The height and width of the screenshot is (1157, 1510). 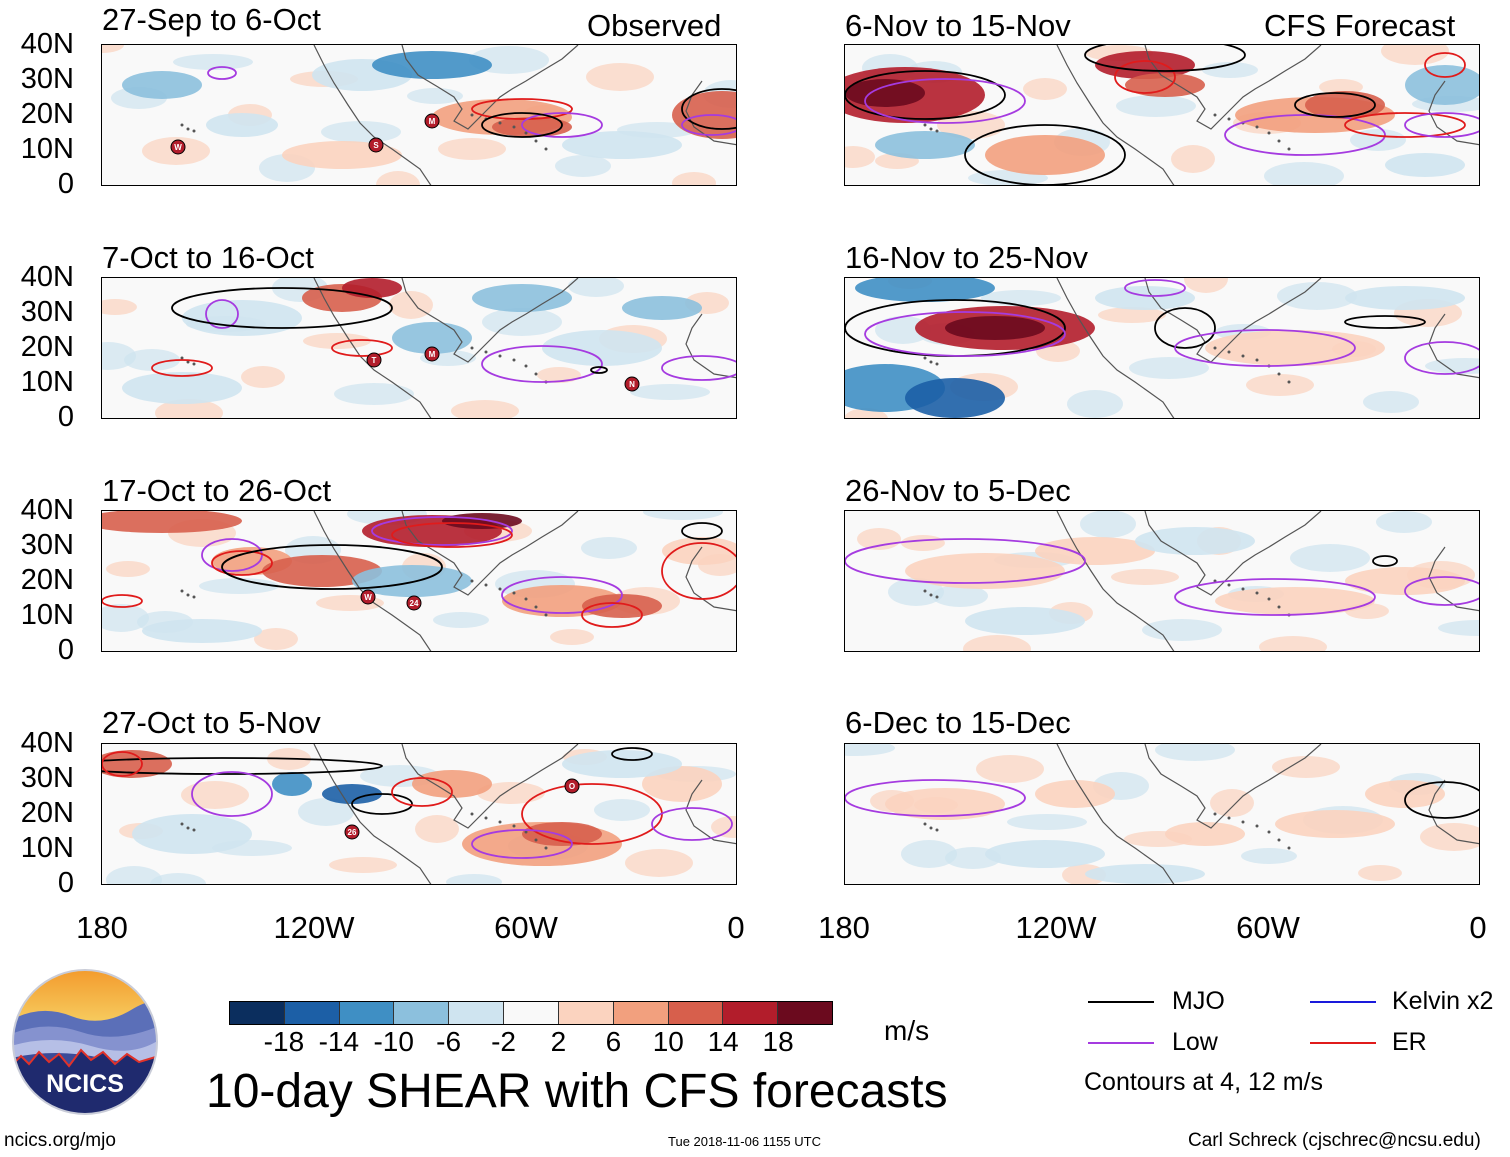 I want to click on panel-title-8: 6-Dec to 15-Dec, so click(x=958, y=722).